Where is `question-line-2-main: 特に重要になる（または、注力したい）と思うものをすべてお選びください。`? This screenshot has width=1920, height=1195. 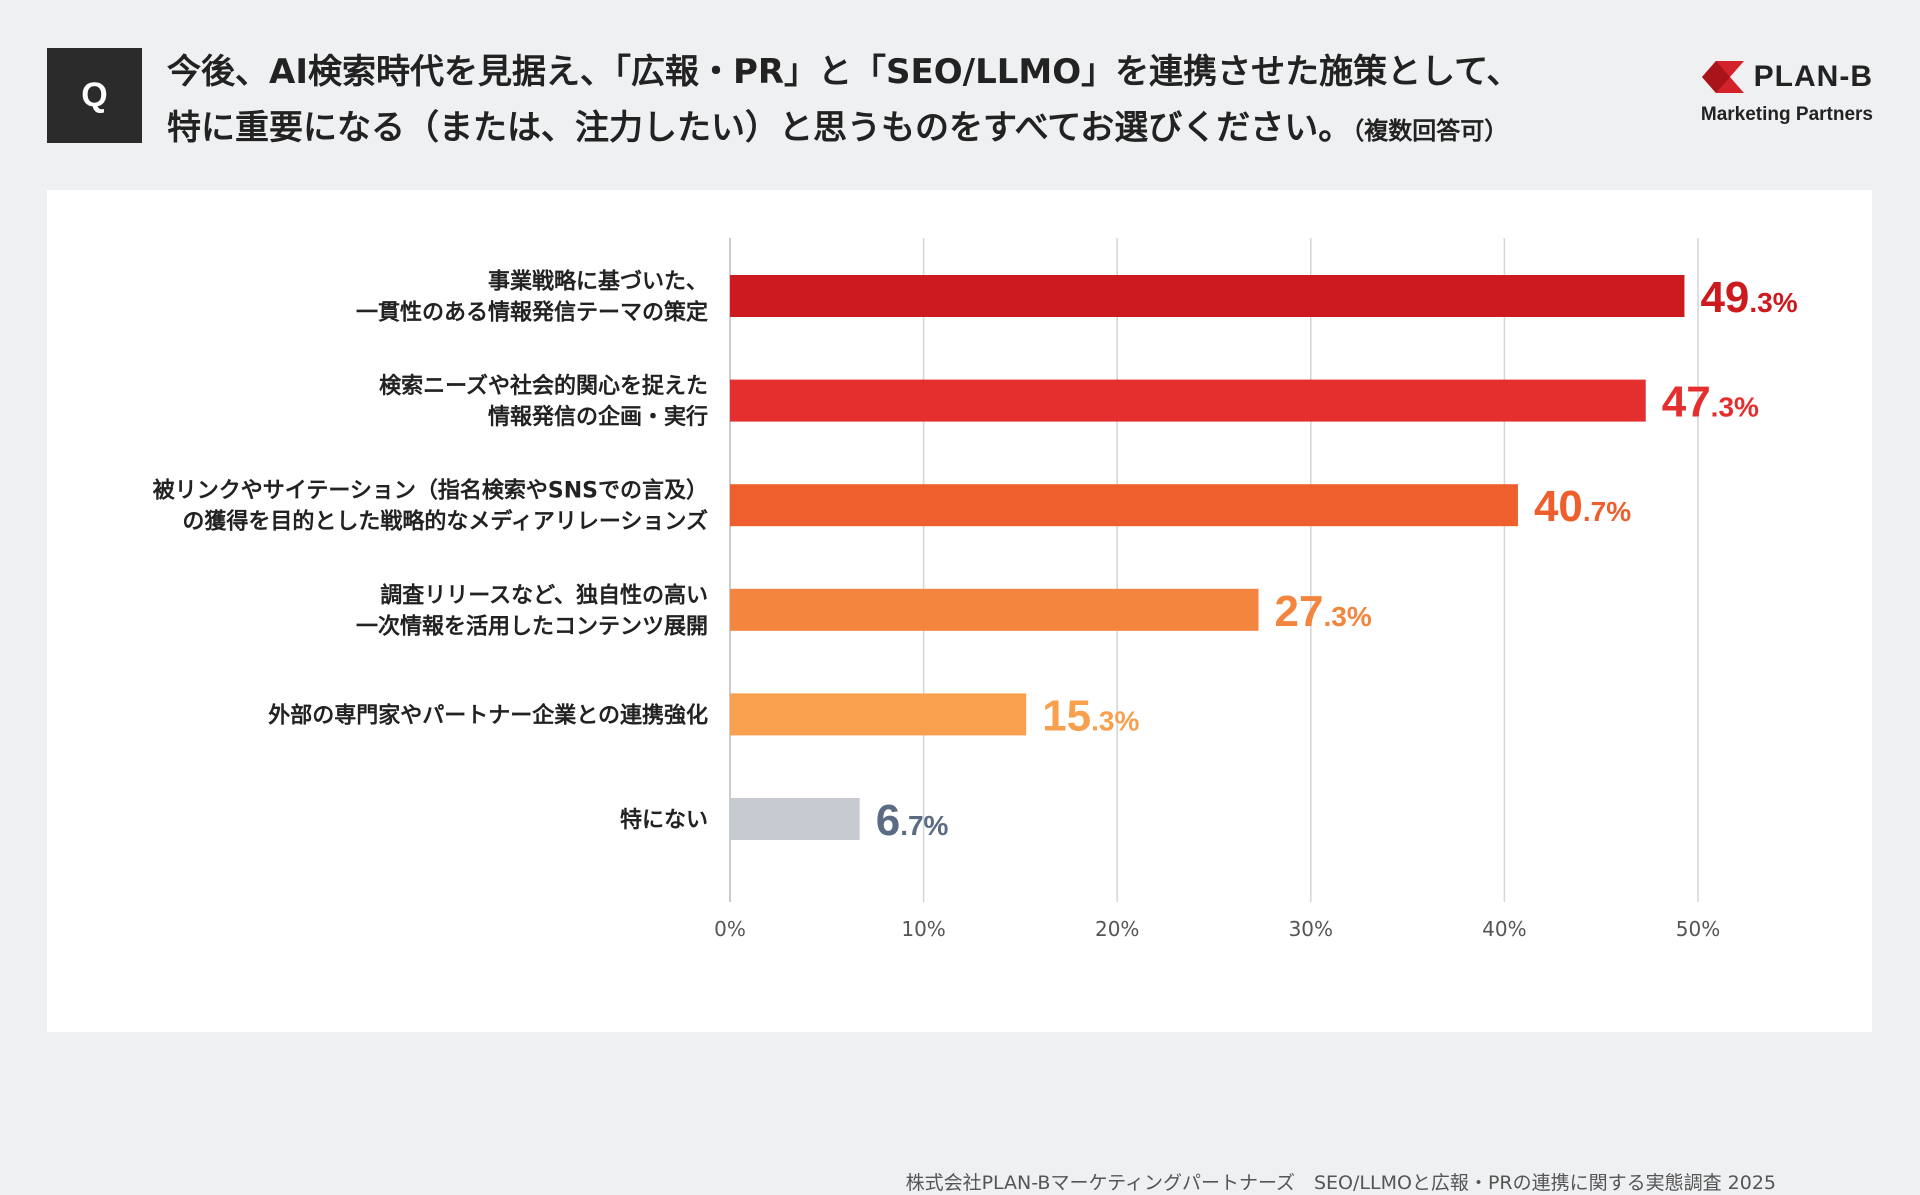
question-line-2-main: 特に重要になる（または、注力したい）と思うものをすべてお選びください。 is located at coordinates (760, 128).